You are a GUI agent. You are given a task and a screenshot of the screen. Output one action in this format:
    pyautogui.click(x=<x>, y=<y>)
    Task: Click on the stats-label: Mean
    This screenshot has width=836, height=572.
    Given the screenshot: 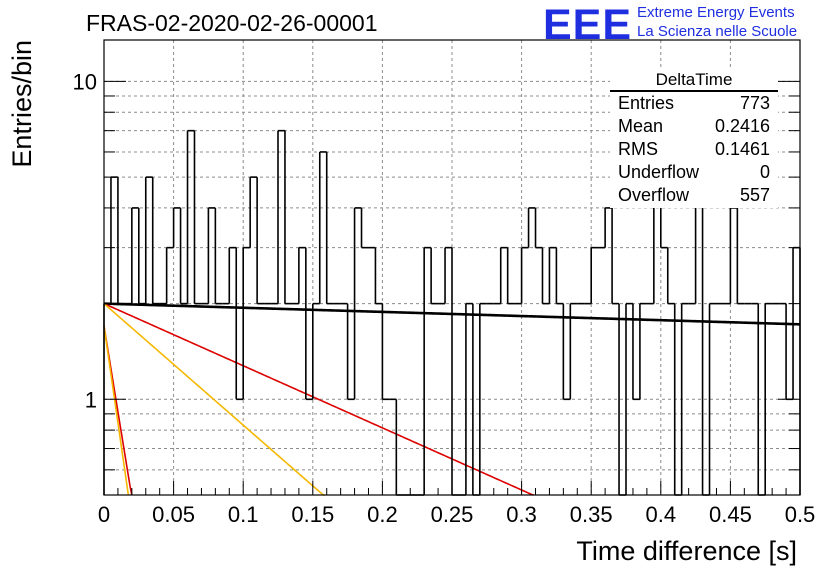 What is the action you would take?
    pyautogui.click(x=641, y=126)
    